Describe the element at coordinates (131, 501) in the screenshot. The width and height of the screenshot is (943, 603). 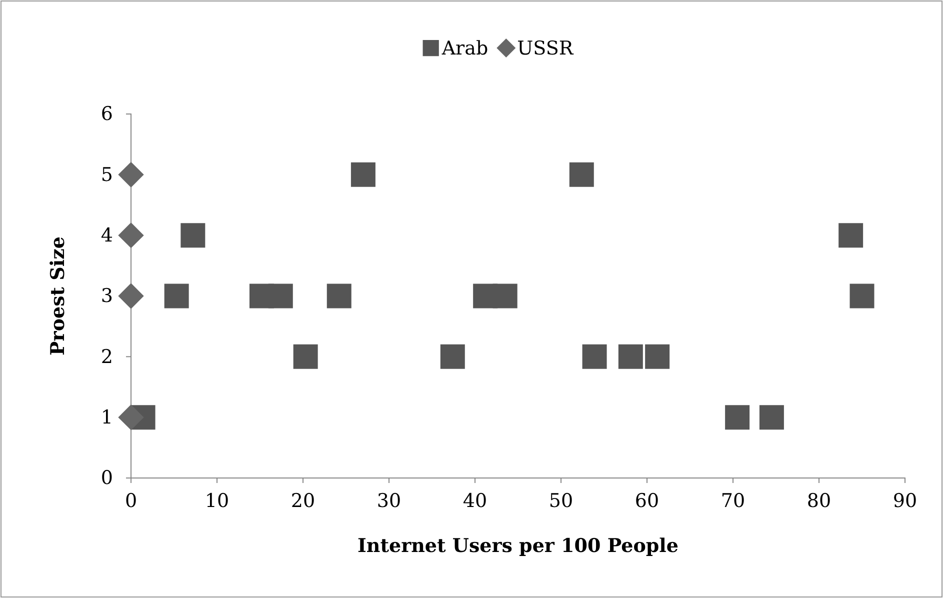
I see `x-tick-label: 0` at that location.